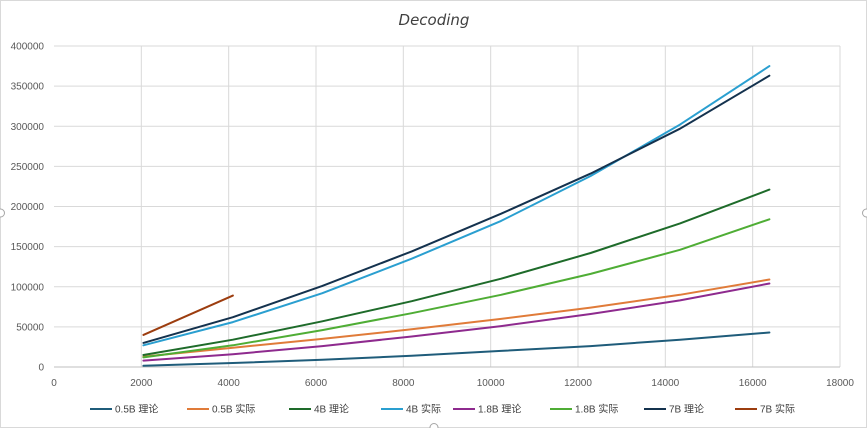  I want to click on legend-label: 1.8B 实际, so click(596, 409).